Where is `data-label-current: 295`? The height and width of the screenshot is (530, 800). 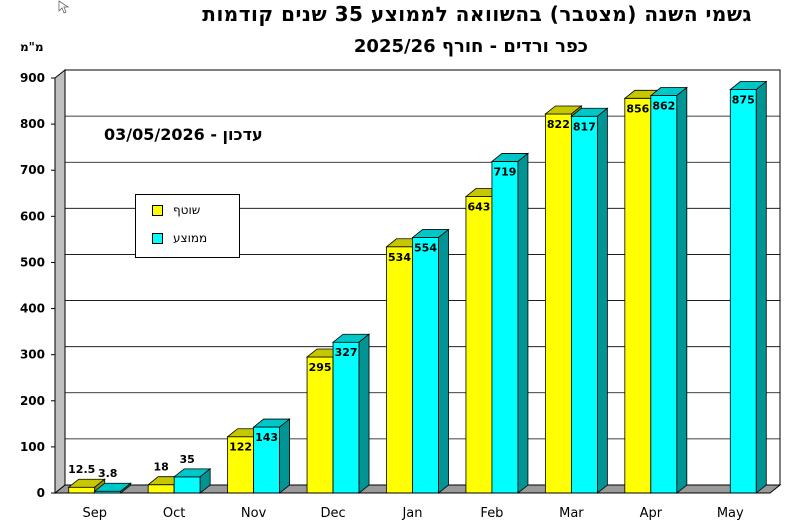 data-label-current: 295 is located at coordinates (320, 367).